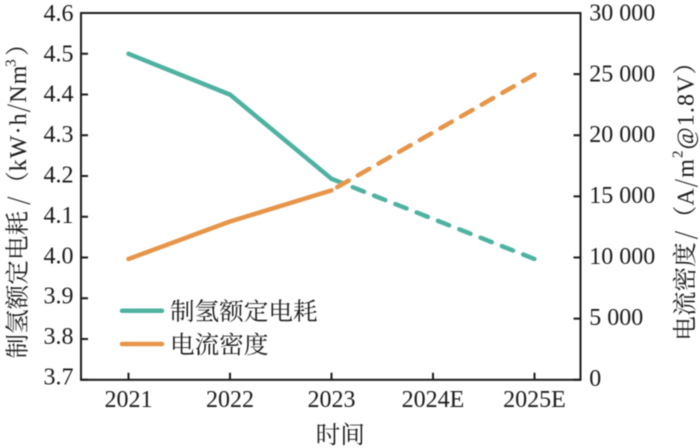 The width and height of the screenshot is (700, 448). What do you see at coordinates (622, 196) in the screenshot?
I see `svg-text: 15 000` at bounding box center [622, 196].